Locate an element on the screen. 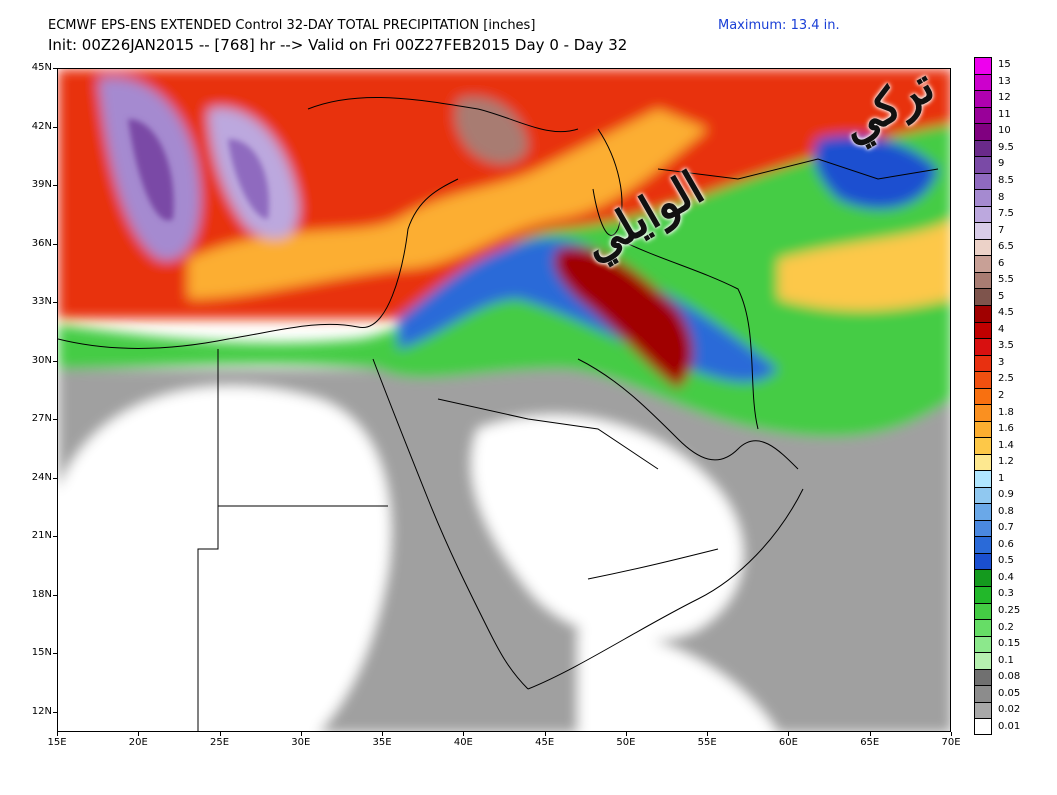  border-egypt-libya is located at coordinates (208, 540).